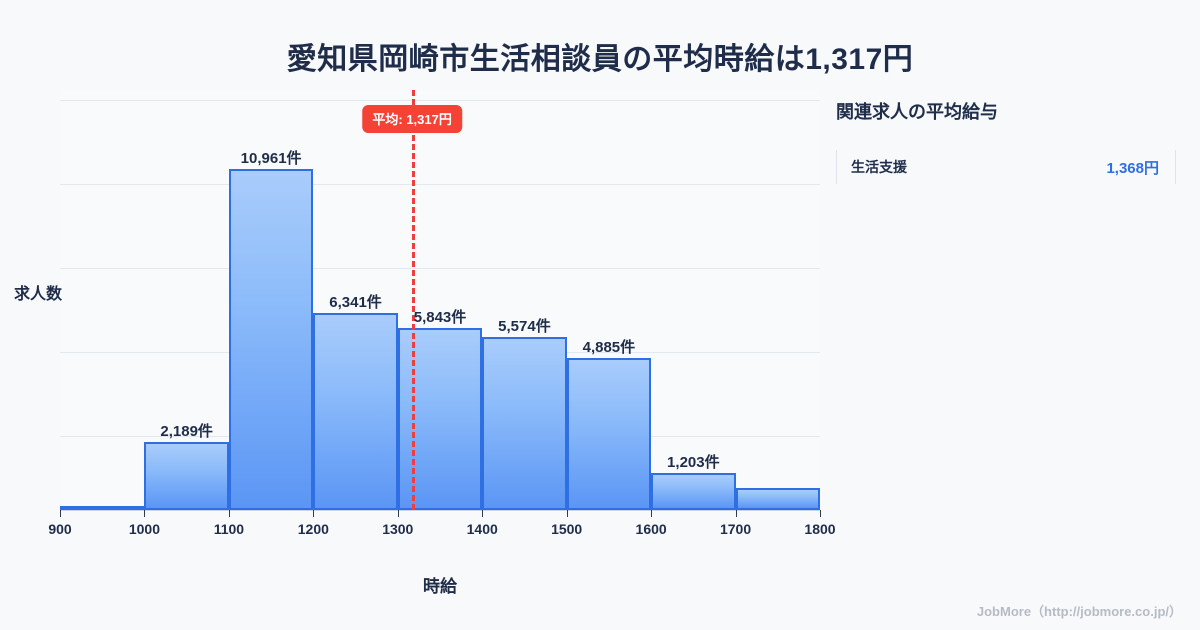 This screenshot has width=1200, height=630. I want to click on panel-row-value: 1,368円, so click(1132, 168).